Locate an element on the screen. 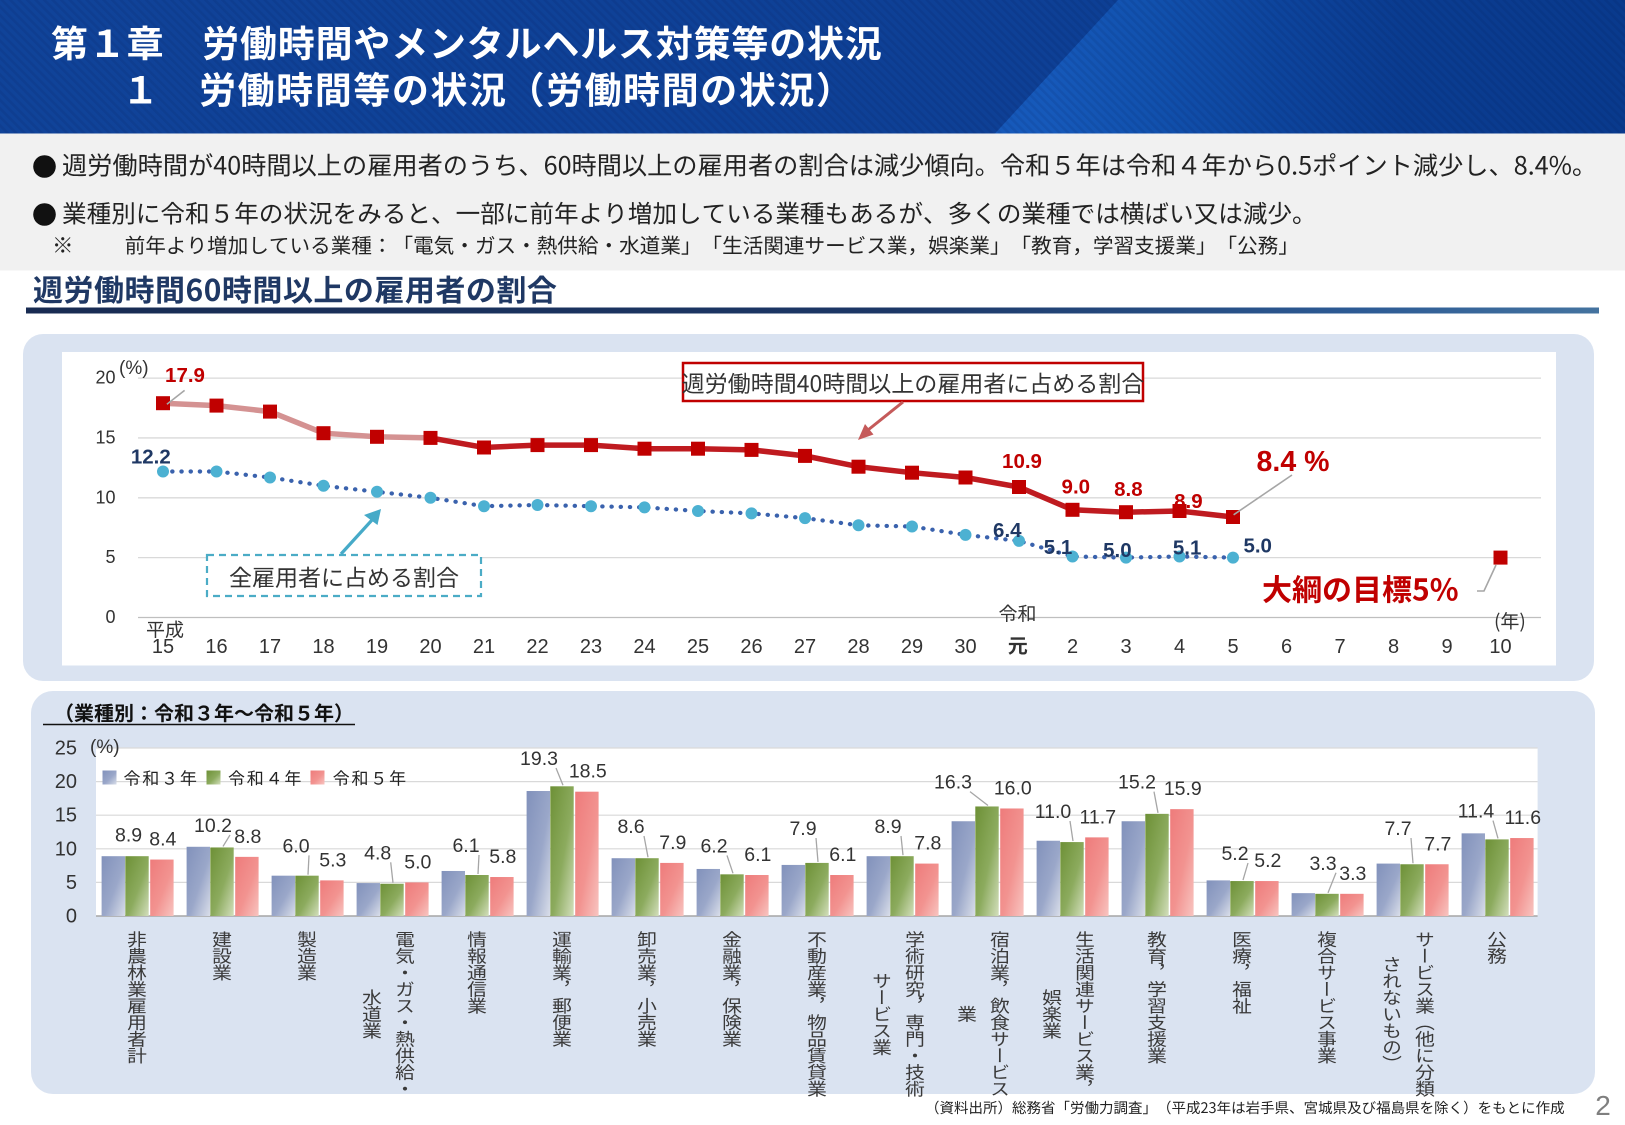 This screenshot has width=1625, height=1125. svg-text: 15.9 is located at coordinates (1183, 789).